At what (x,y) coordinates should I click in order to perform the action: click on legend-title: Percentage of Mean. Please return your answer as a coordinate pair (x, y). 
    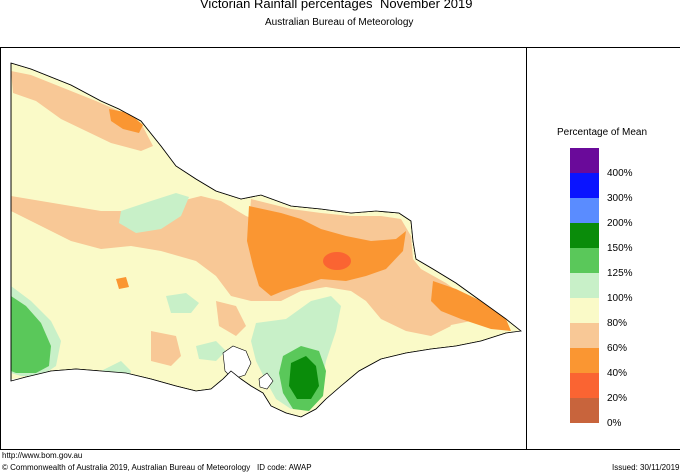
    Looking at the image, I should click on (602, 132).